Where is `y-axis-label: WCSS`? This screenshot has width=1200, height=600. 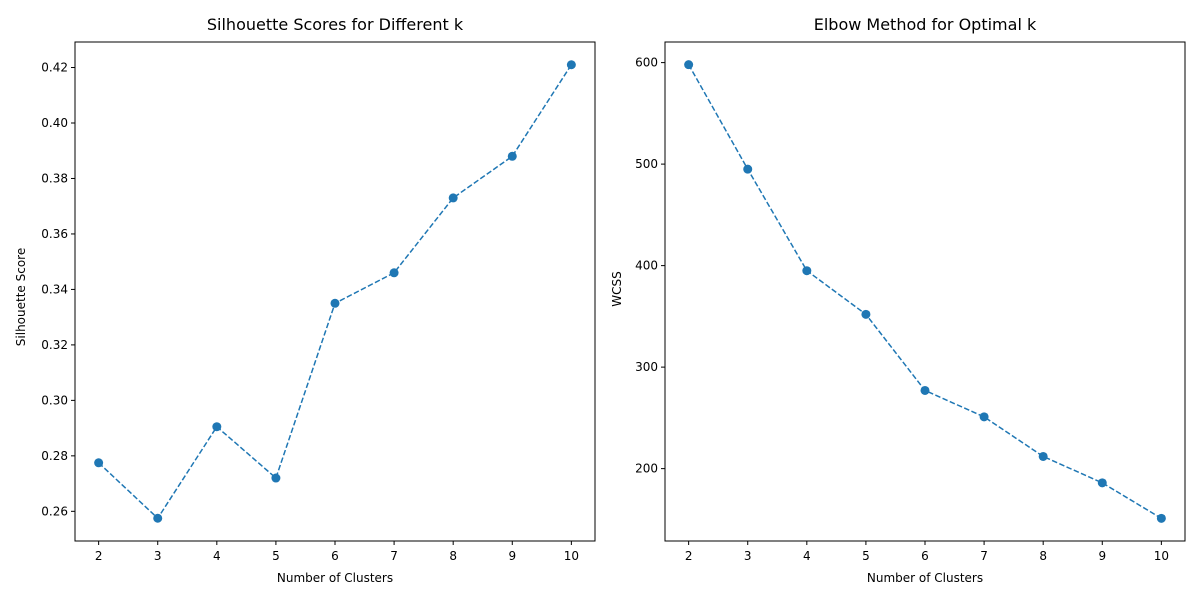 y-axis-label: WCSS is located at coordinates (617, 288).